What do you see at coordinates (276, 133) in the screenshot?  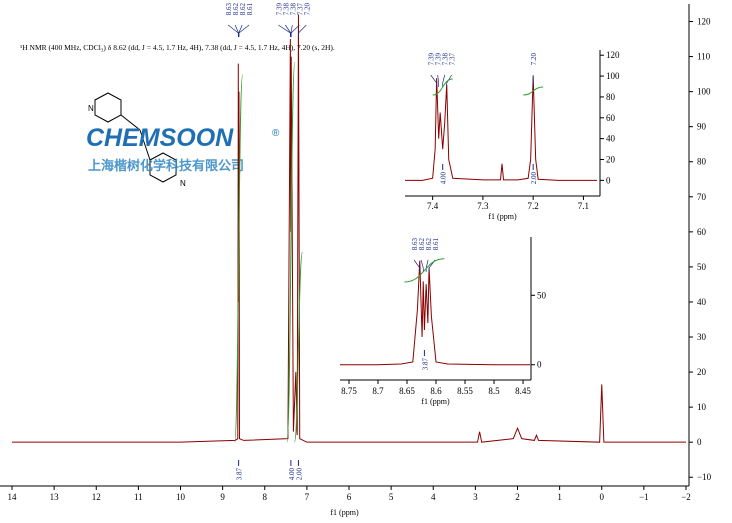 I see `logo-mark: ®` at bounding box center [276, 133].